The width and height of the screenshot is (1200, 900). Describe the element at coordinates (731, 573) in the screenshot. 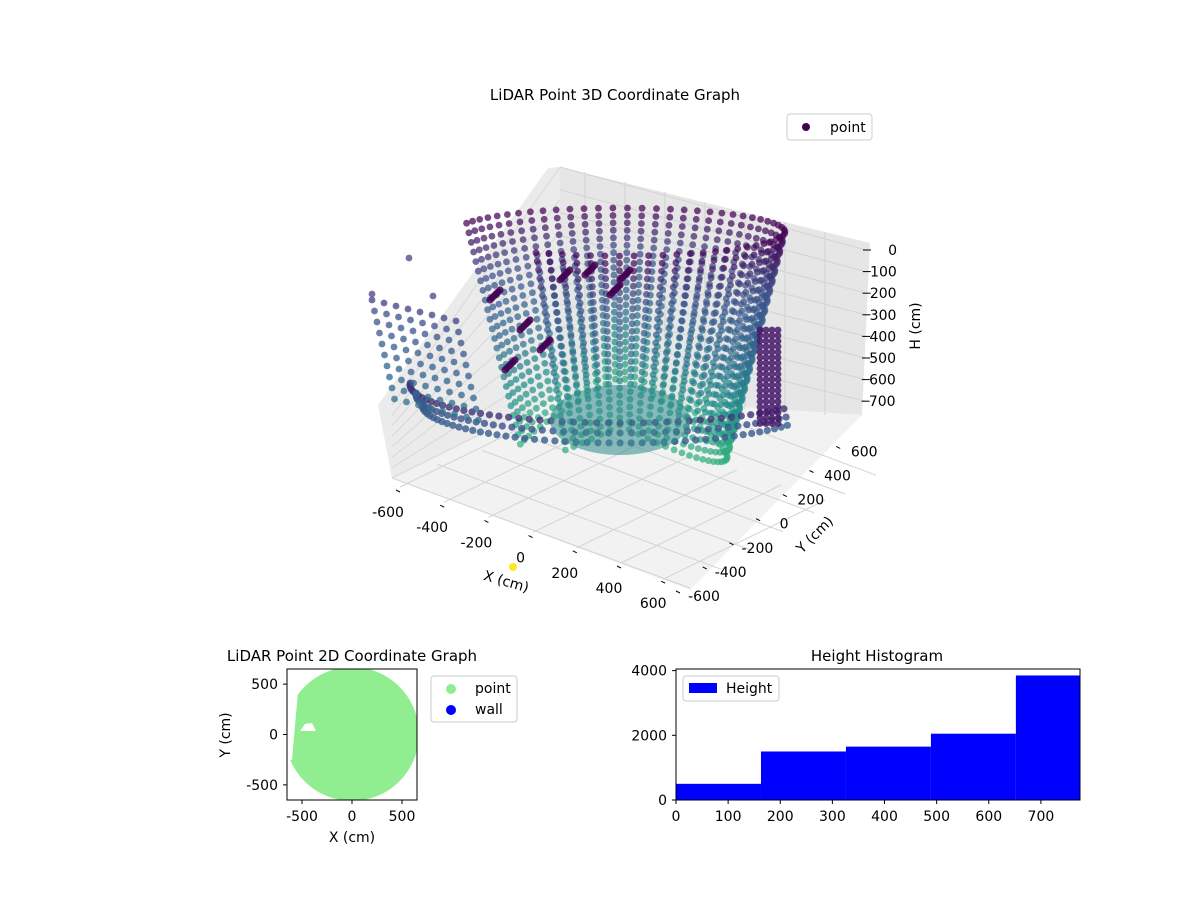

I see `y3d-tick-label: -400` at that location.